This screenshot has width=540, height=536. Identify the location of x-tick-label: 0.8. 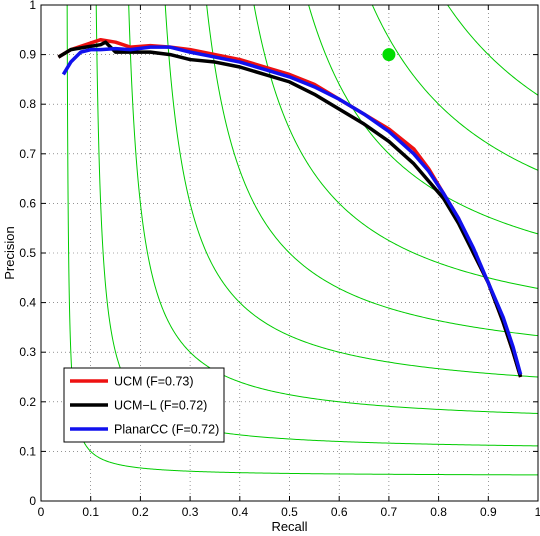
(438, 512).